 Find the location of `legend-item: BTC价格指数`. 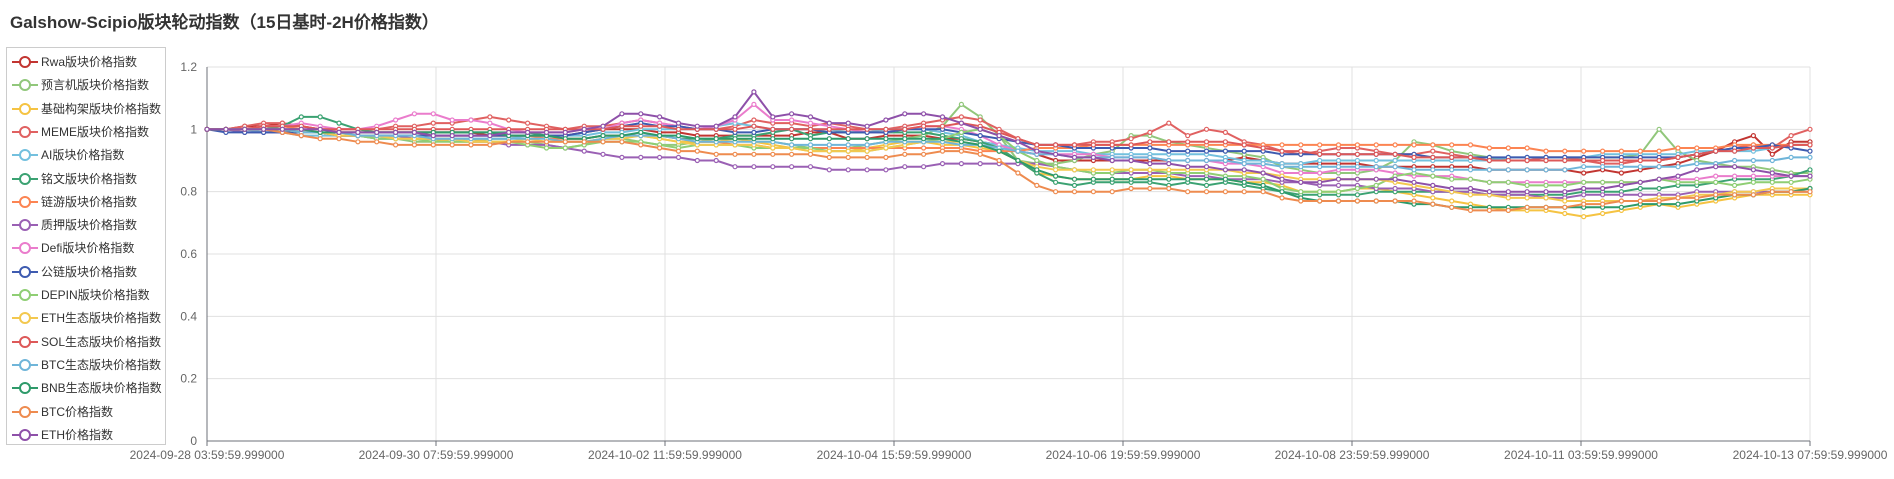

legend-item: BTC价格指数 is located at coordinates (86, 412).